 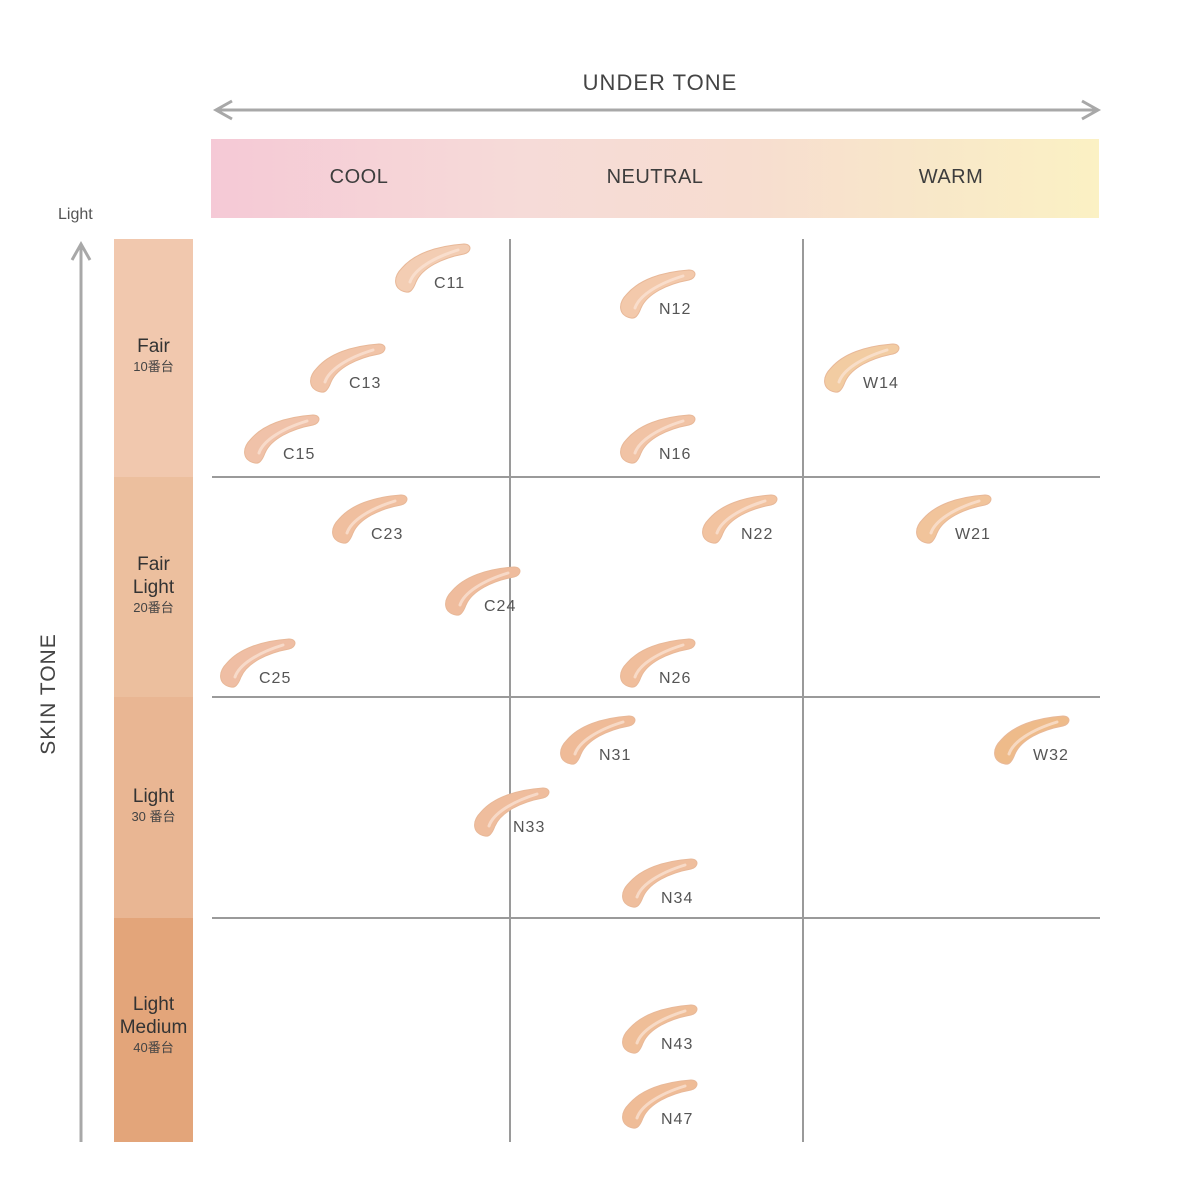 What do you see at coordinates (1051, 755) in the screenshot?
I see `swatch-label-w32: W32` at bounding box center [1051, 755].